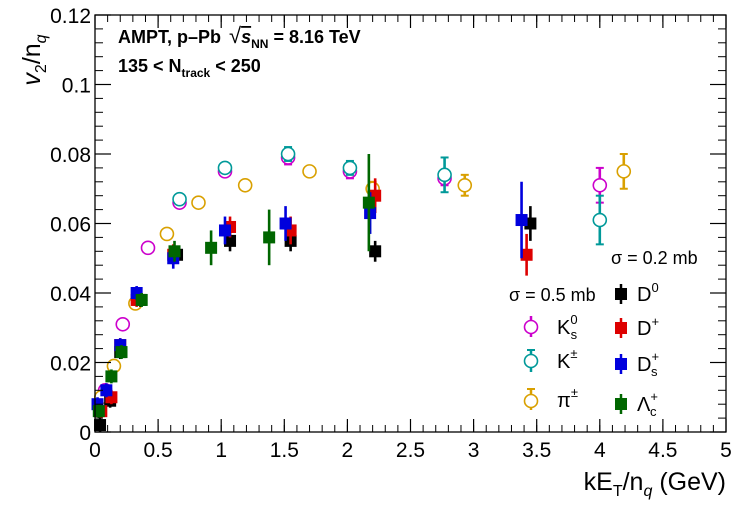  Describe the element at coordinates (85, 433) in the screenshot. I see `y-tick-label: 0` at that location.